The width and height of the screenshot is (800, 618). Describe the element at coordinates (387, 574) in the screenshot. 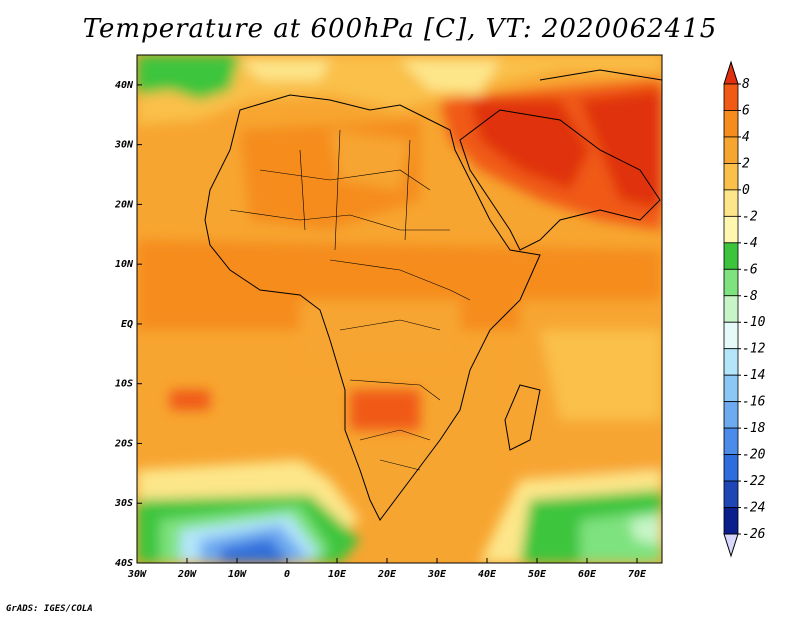

I see `lon-label: 20E` at that location.